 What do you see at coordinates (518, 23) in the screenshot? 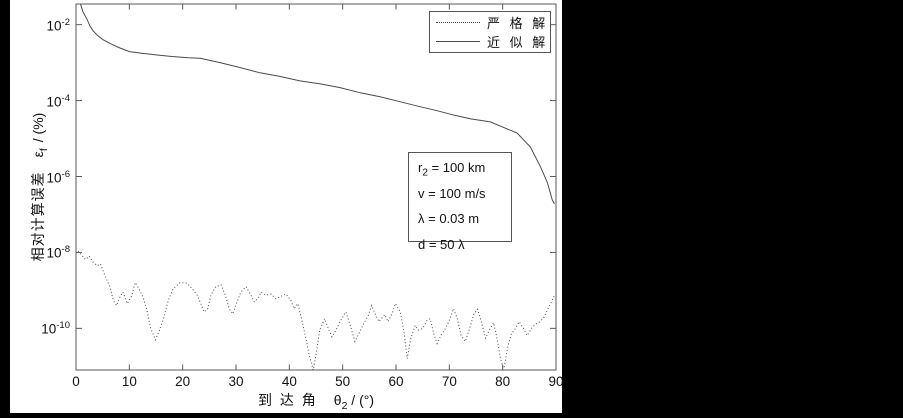
I see `legend-entry-label: 严 格 解` at bounding box center [518, 23].